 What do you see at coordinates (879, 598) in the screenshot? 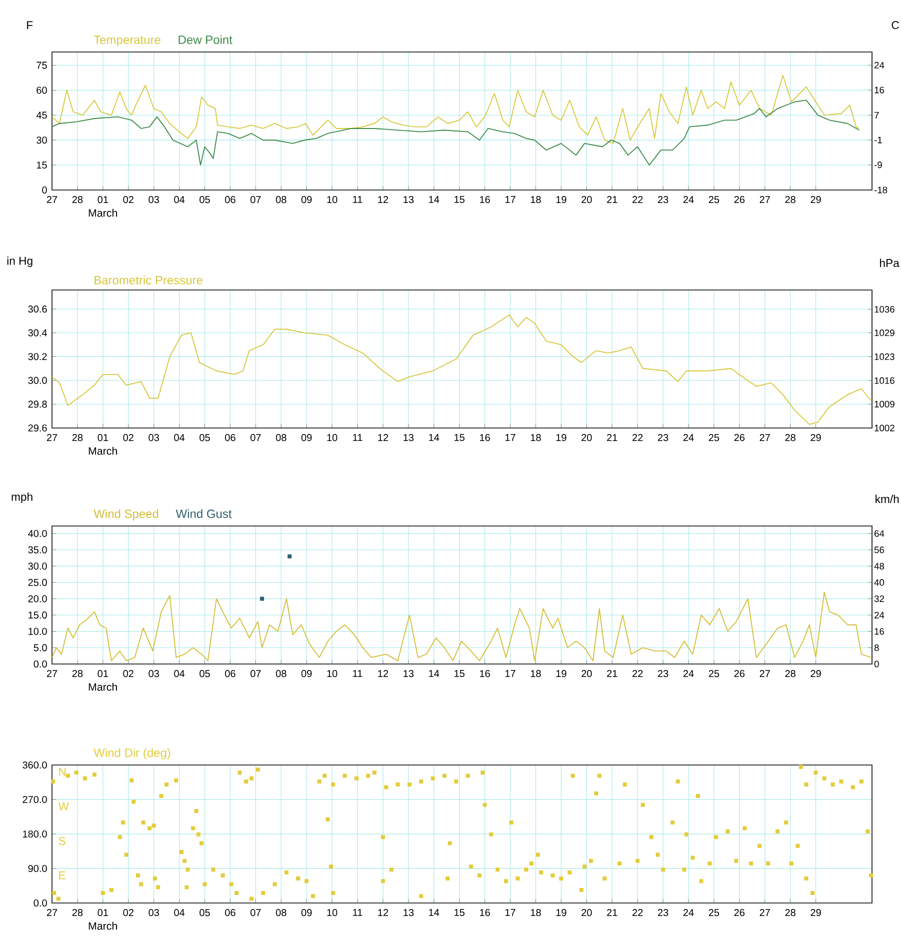
I see `y2-tick-label: 32` at bounding box center [879, 598].